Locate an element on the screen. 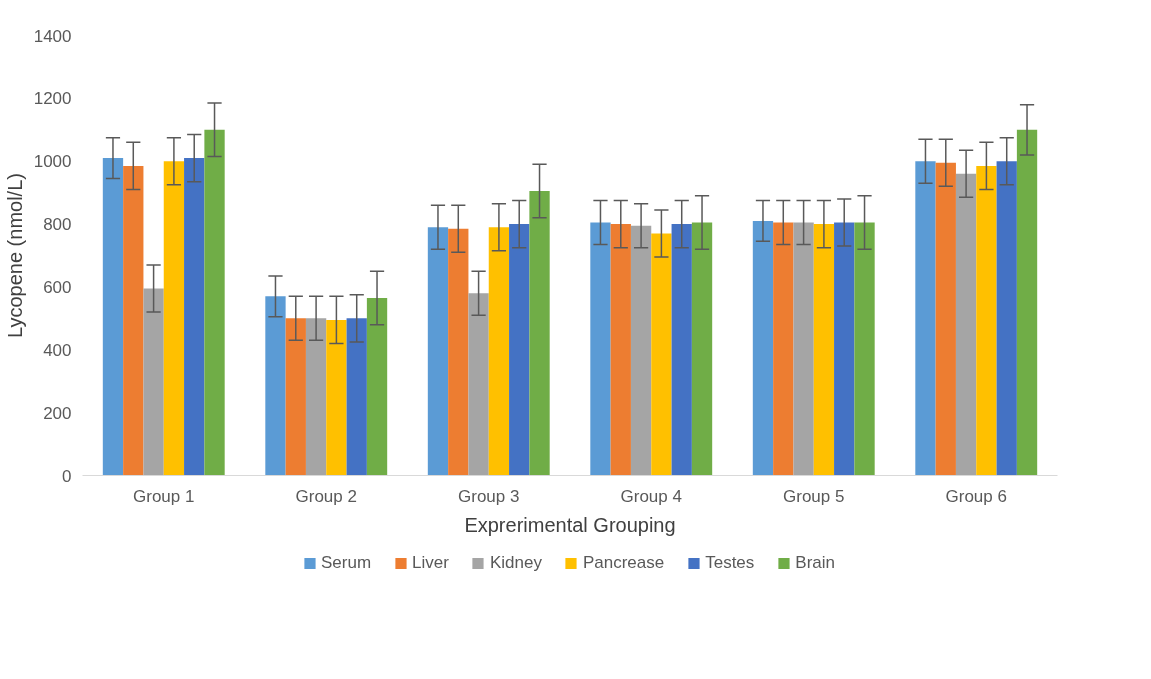  y-tick-label: 1000 is located at coordinates (52, 162).